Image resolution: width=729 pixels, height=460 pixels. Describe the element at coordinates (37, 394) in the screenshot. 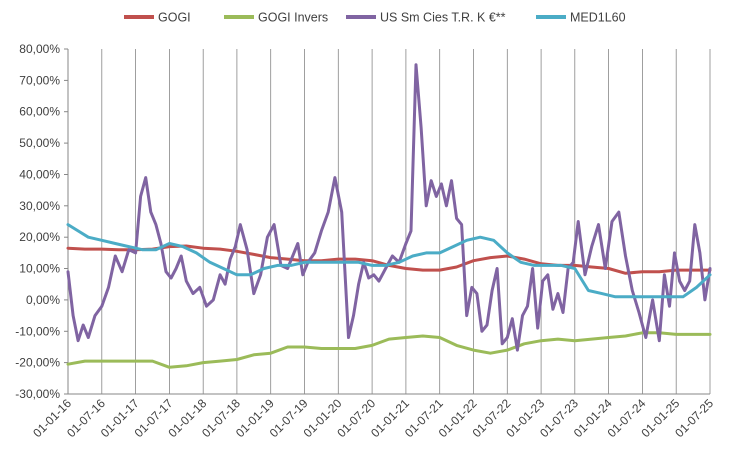

I see `y-tick-label: -30,00%` at that location.